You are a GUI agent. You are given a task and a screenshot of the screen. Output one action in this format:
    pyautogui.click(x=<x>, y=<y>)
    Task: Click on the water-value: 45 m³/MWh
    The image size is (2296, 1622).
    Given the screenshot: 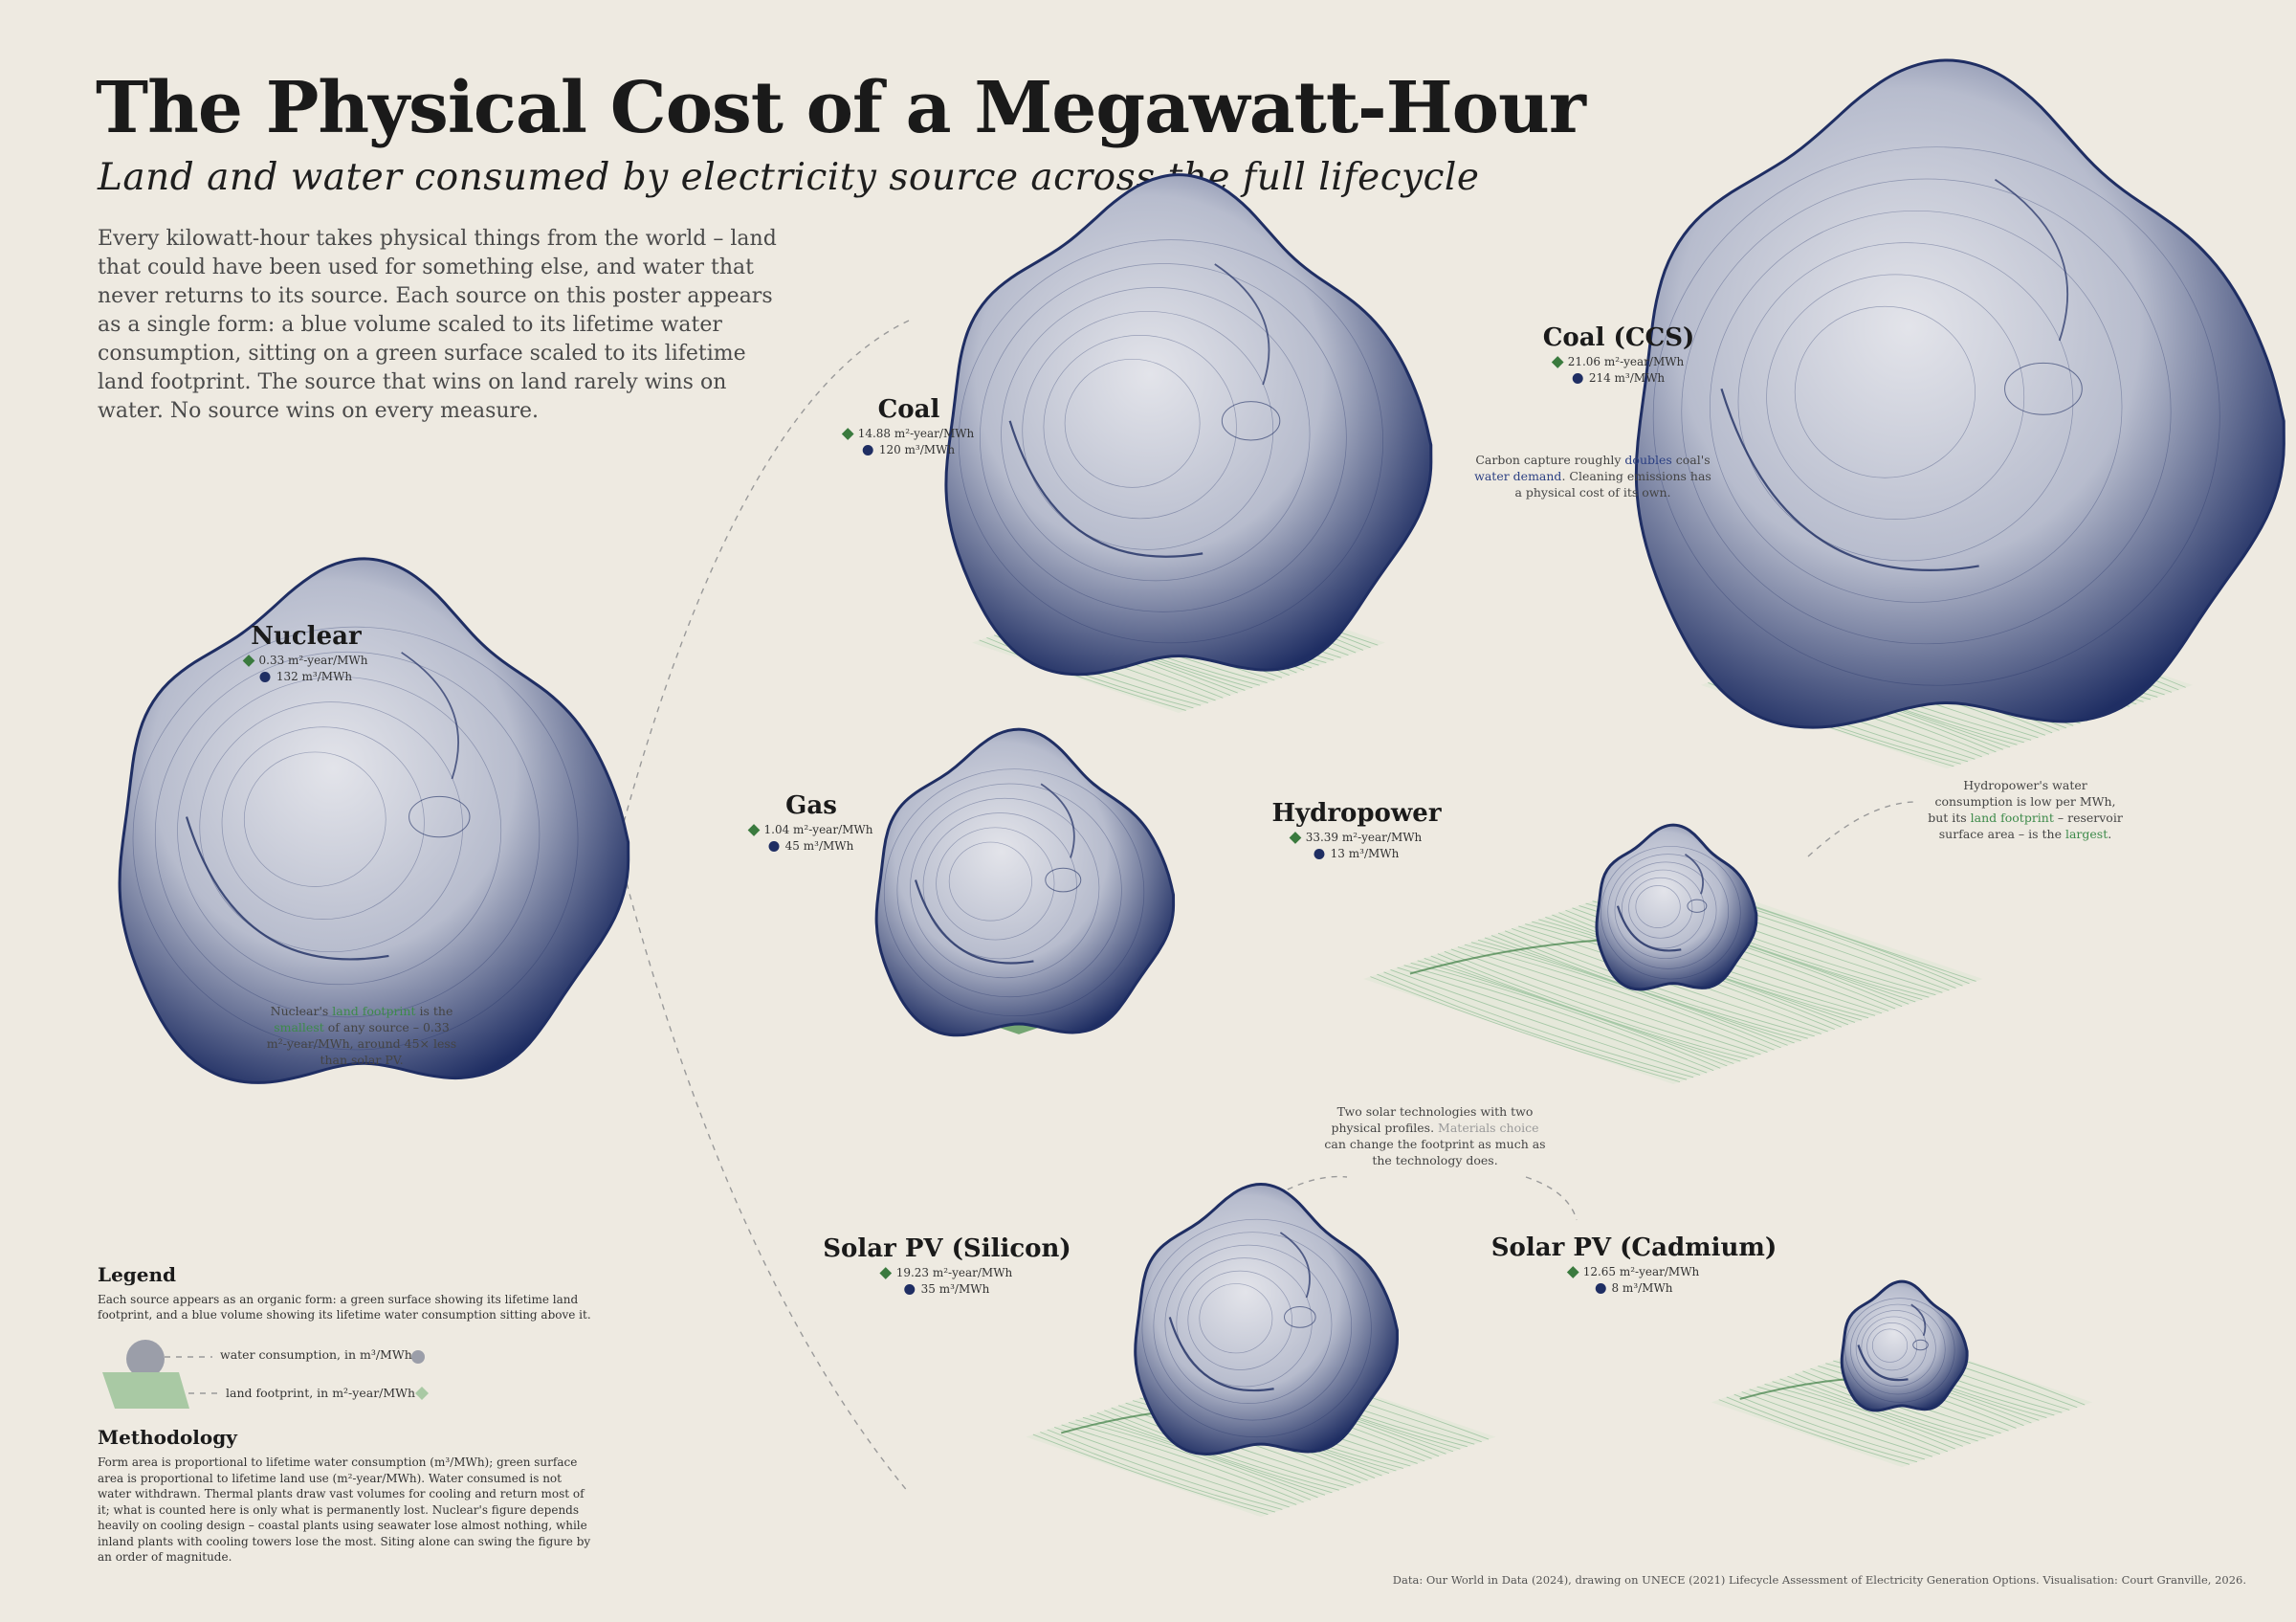 What is the action you would take?
    pyautogui.click(x=819, y=846)
    